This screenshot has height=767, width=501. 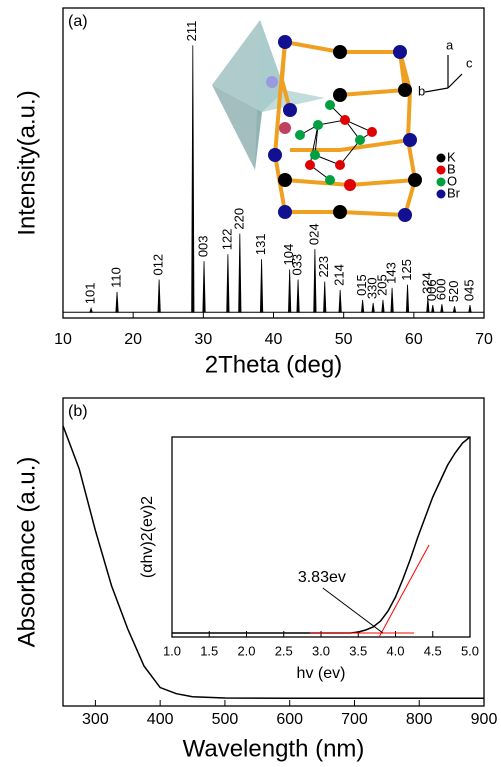 I want to click on lattice-axis-label: a, so click(x=450, y=44).